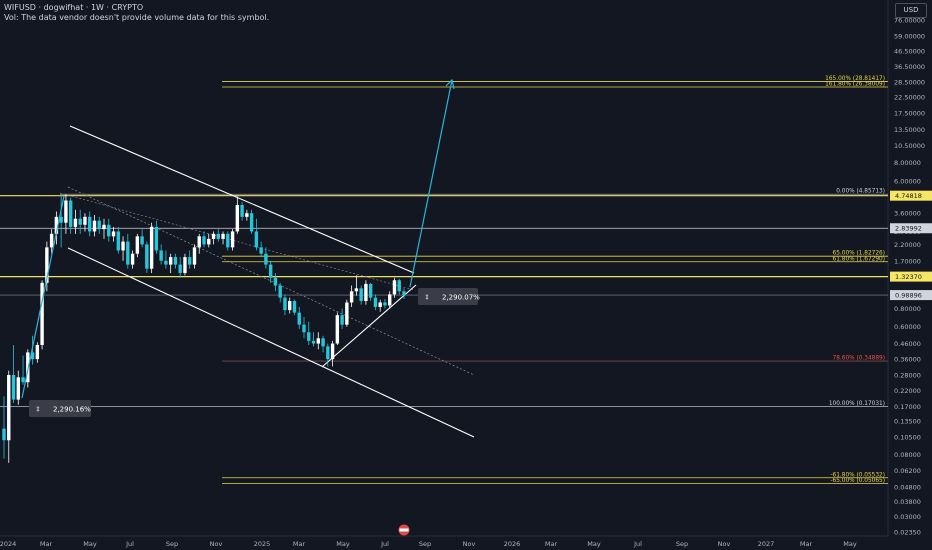  I want to click on y-tick-label: 0.02350, so click(907, 533).